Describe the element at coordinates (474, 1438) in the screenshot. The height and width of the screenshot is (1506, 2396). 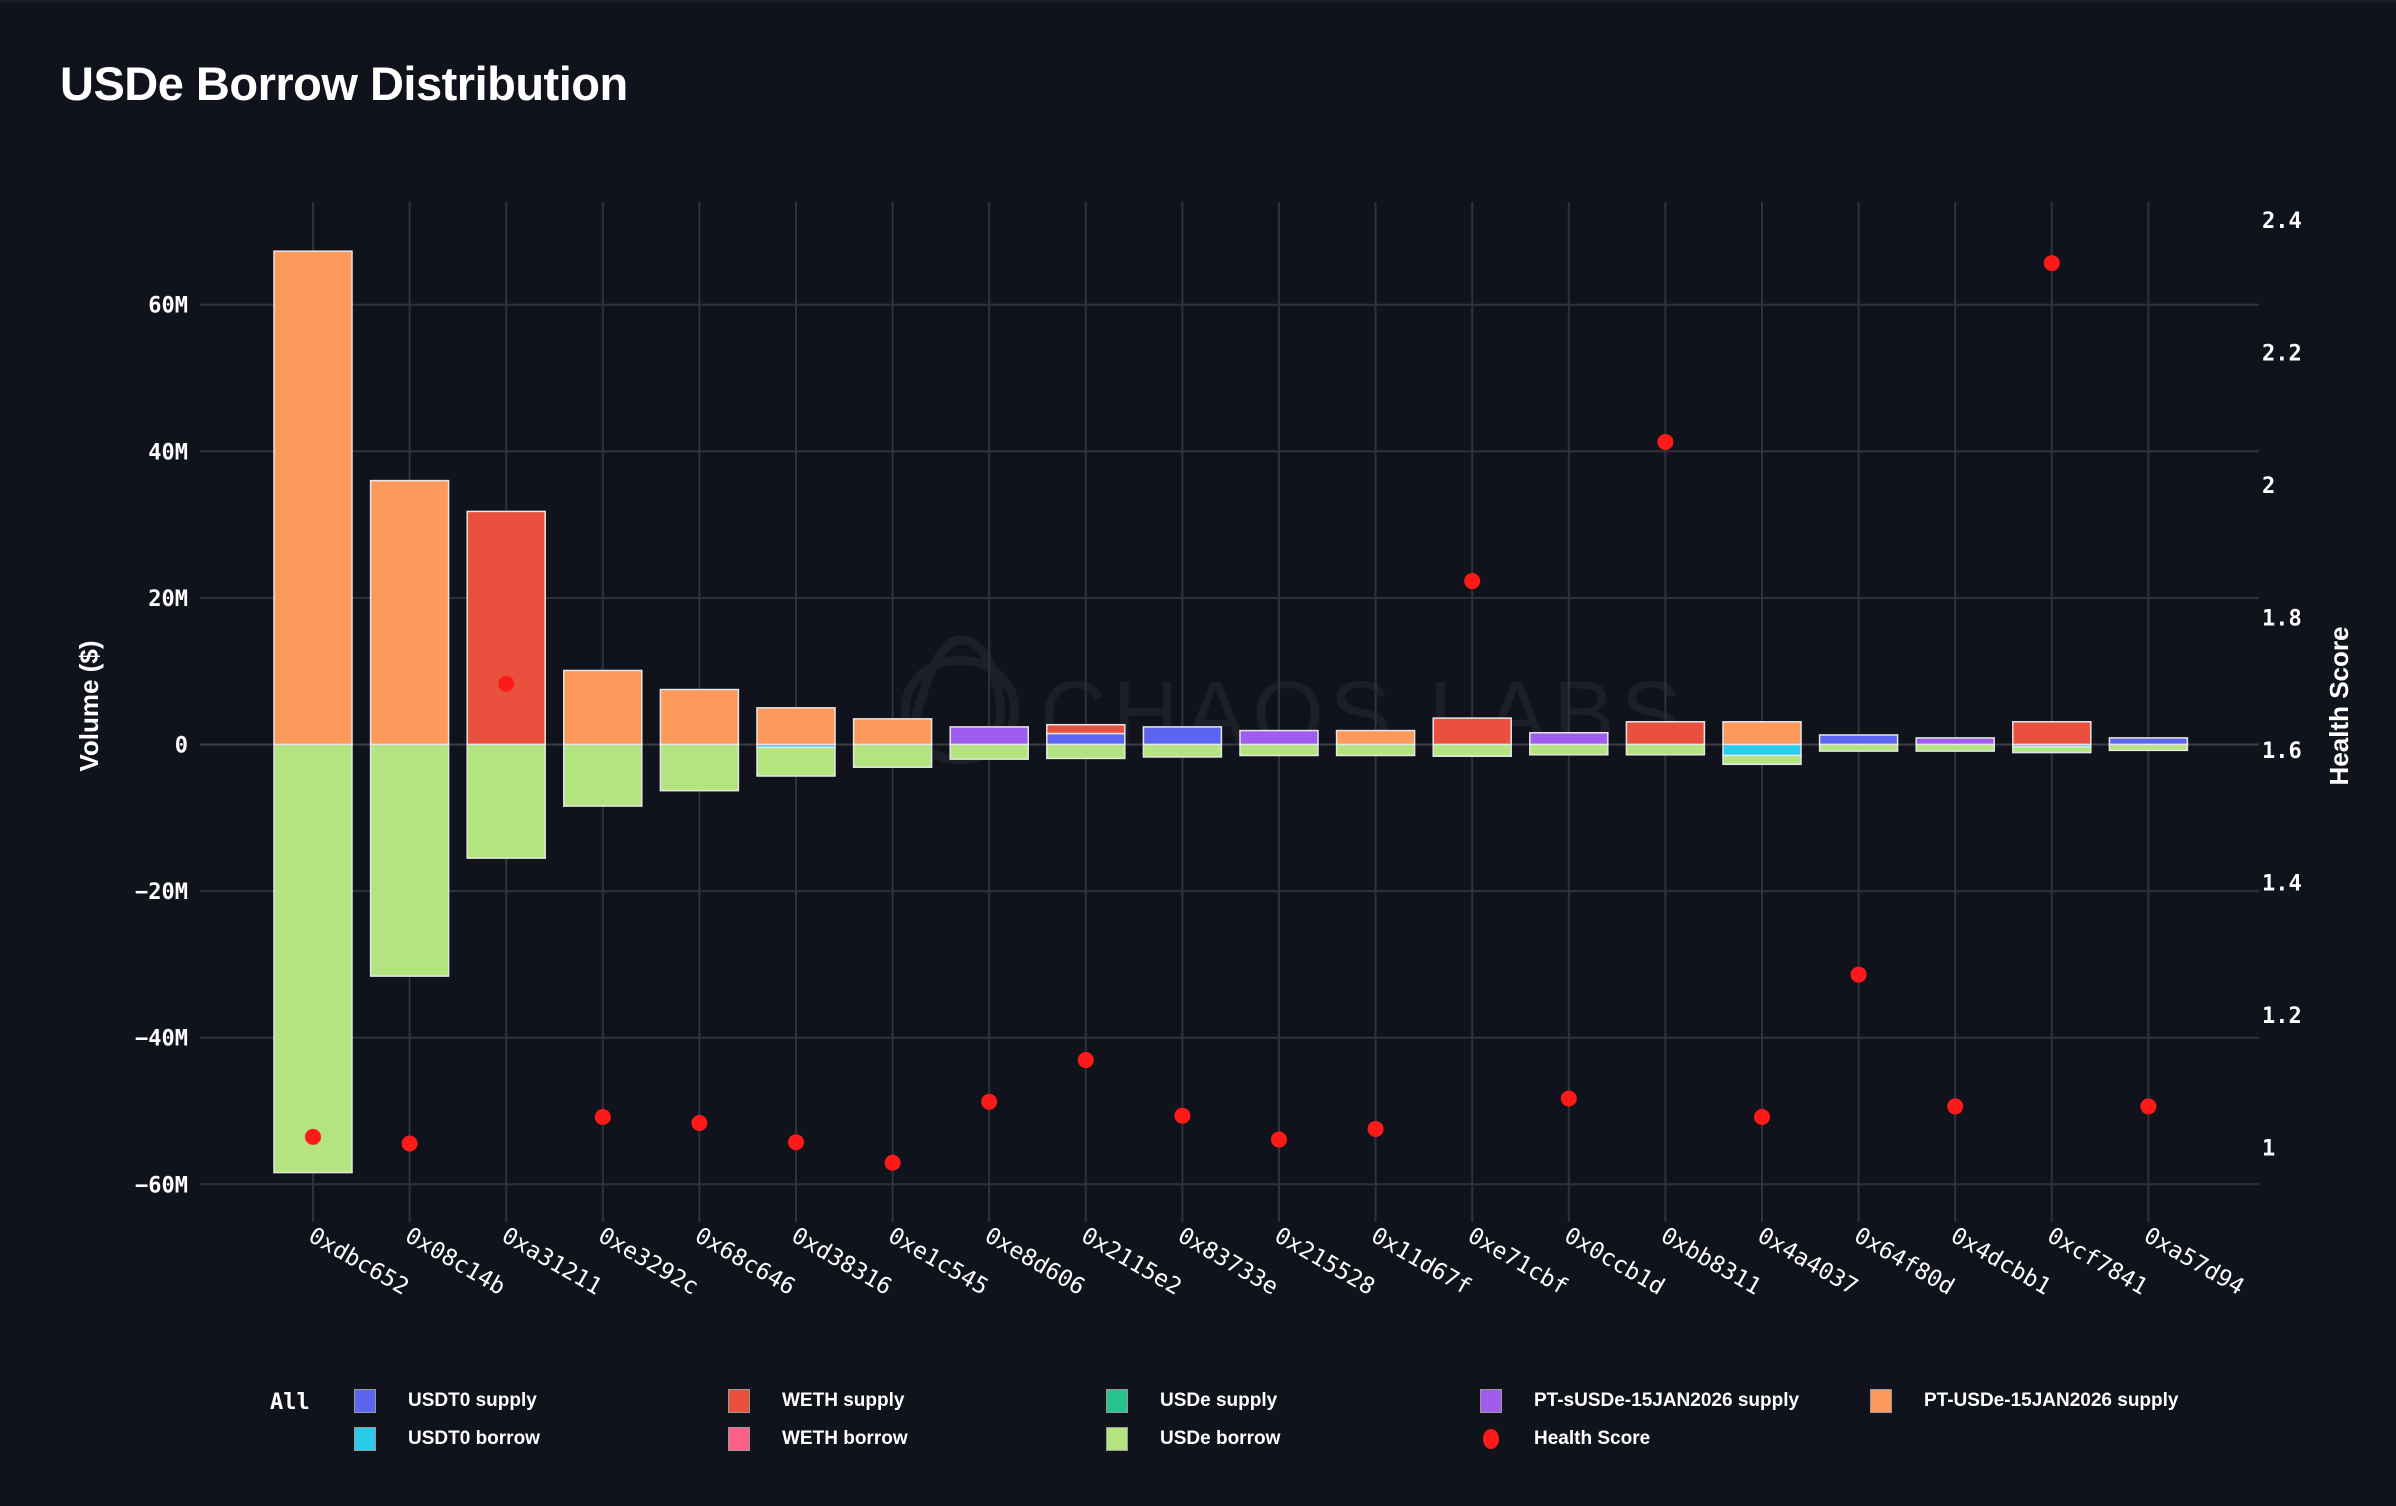
I see `legend-label: USDT0 borrow` at that location.